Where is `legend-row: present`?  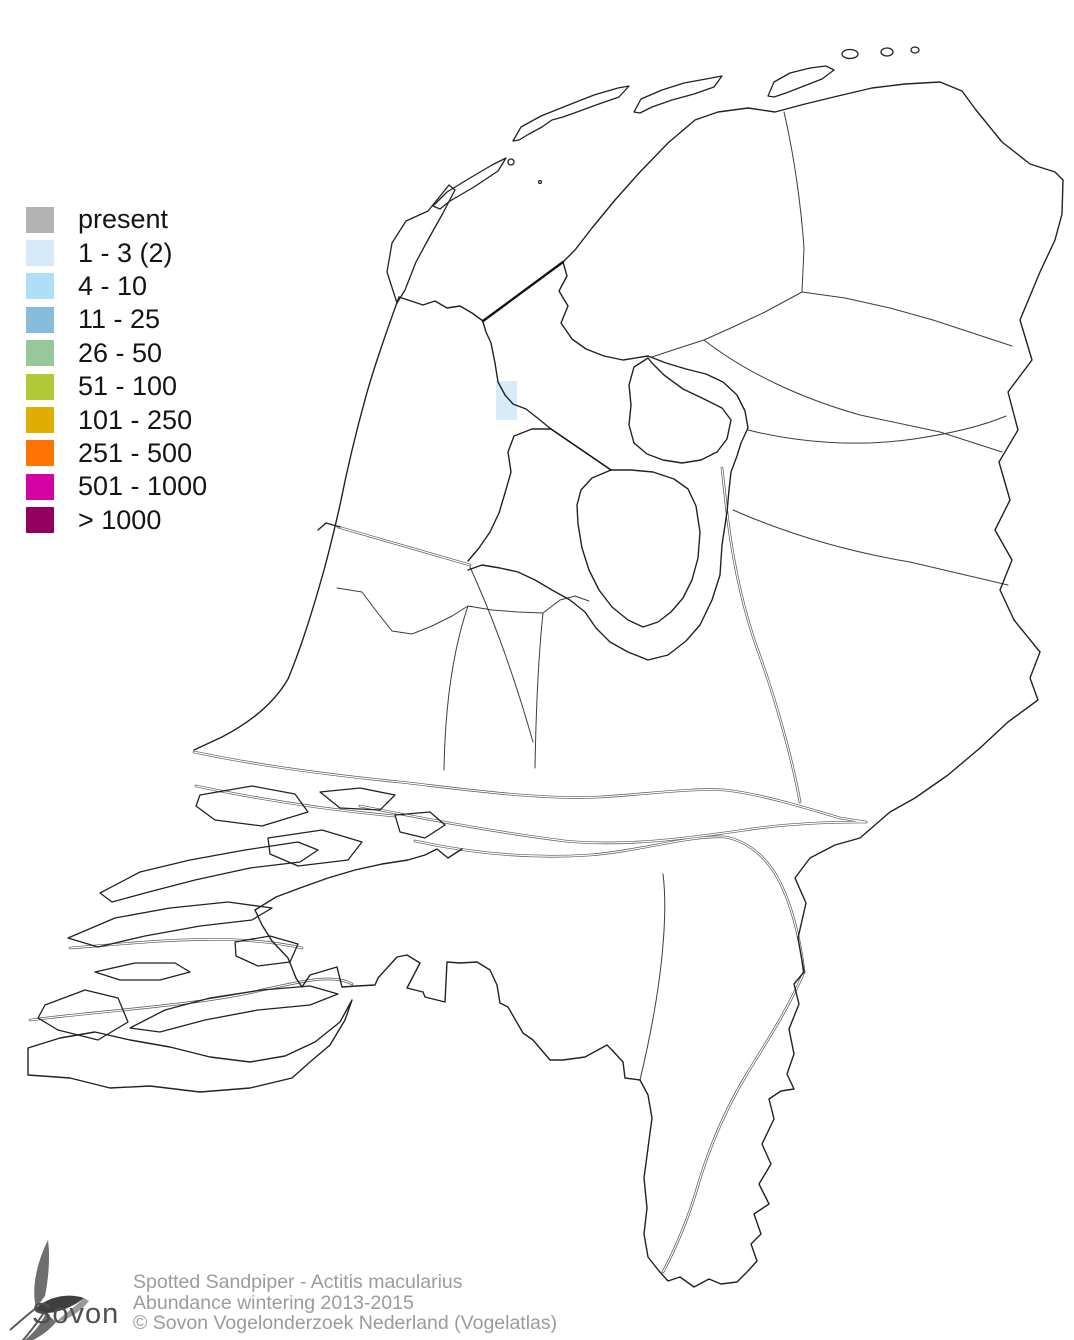 legend-row: present is located at coordinates (116, 219).